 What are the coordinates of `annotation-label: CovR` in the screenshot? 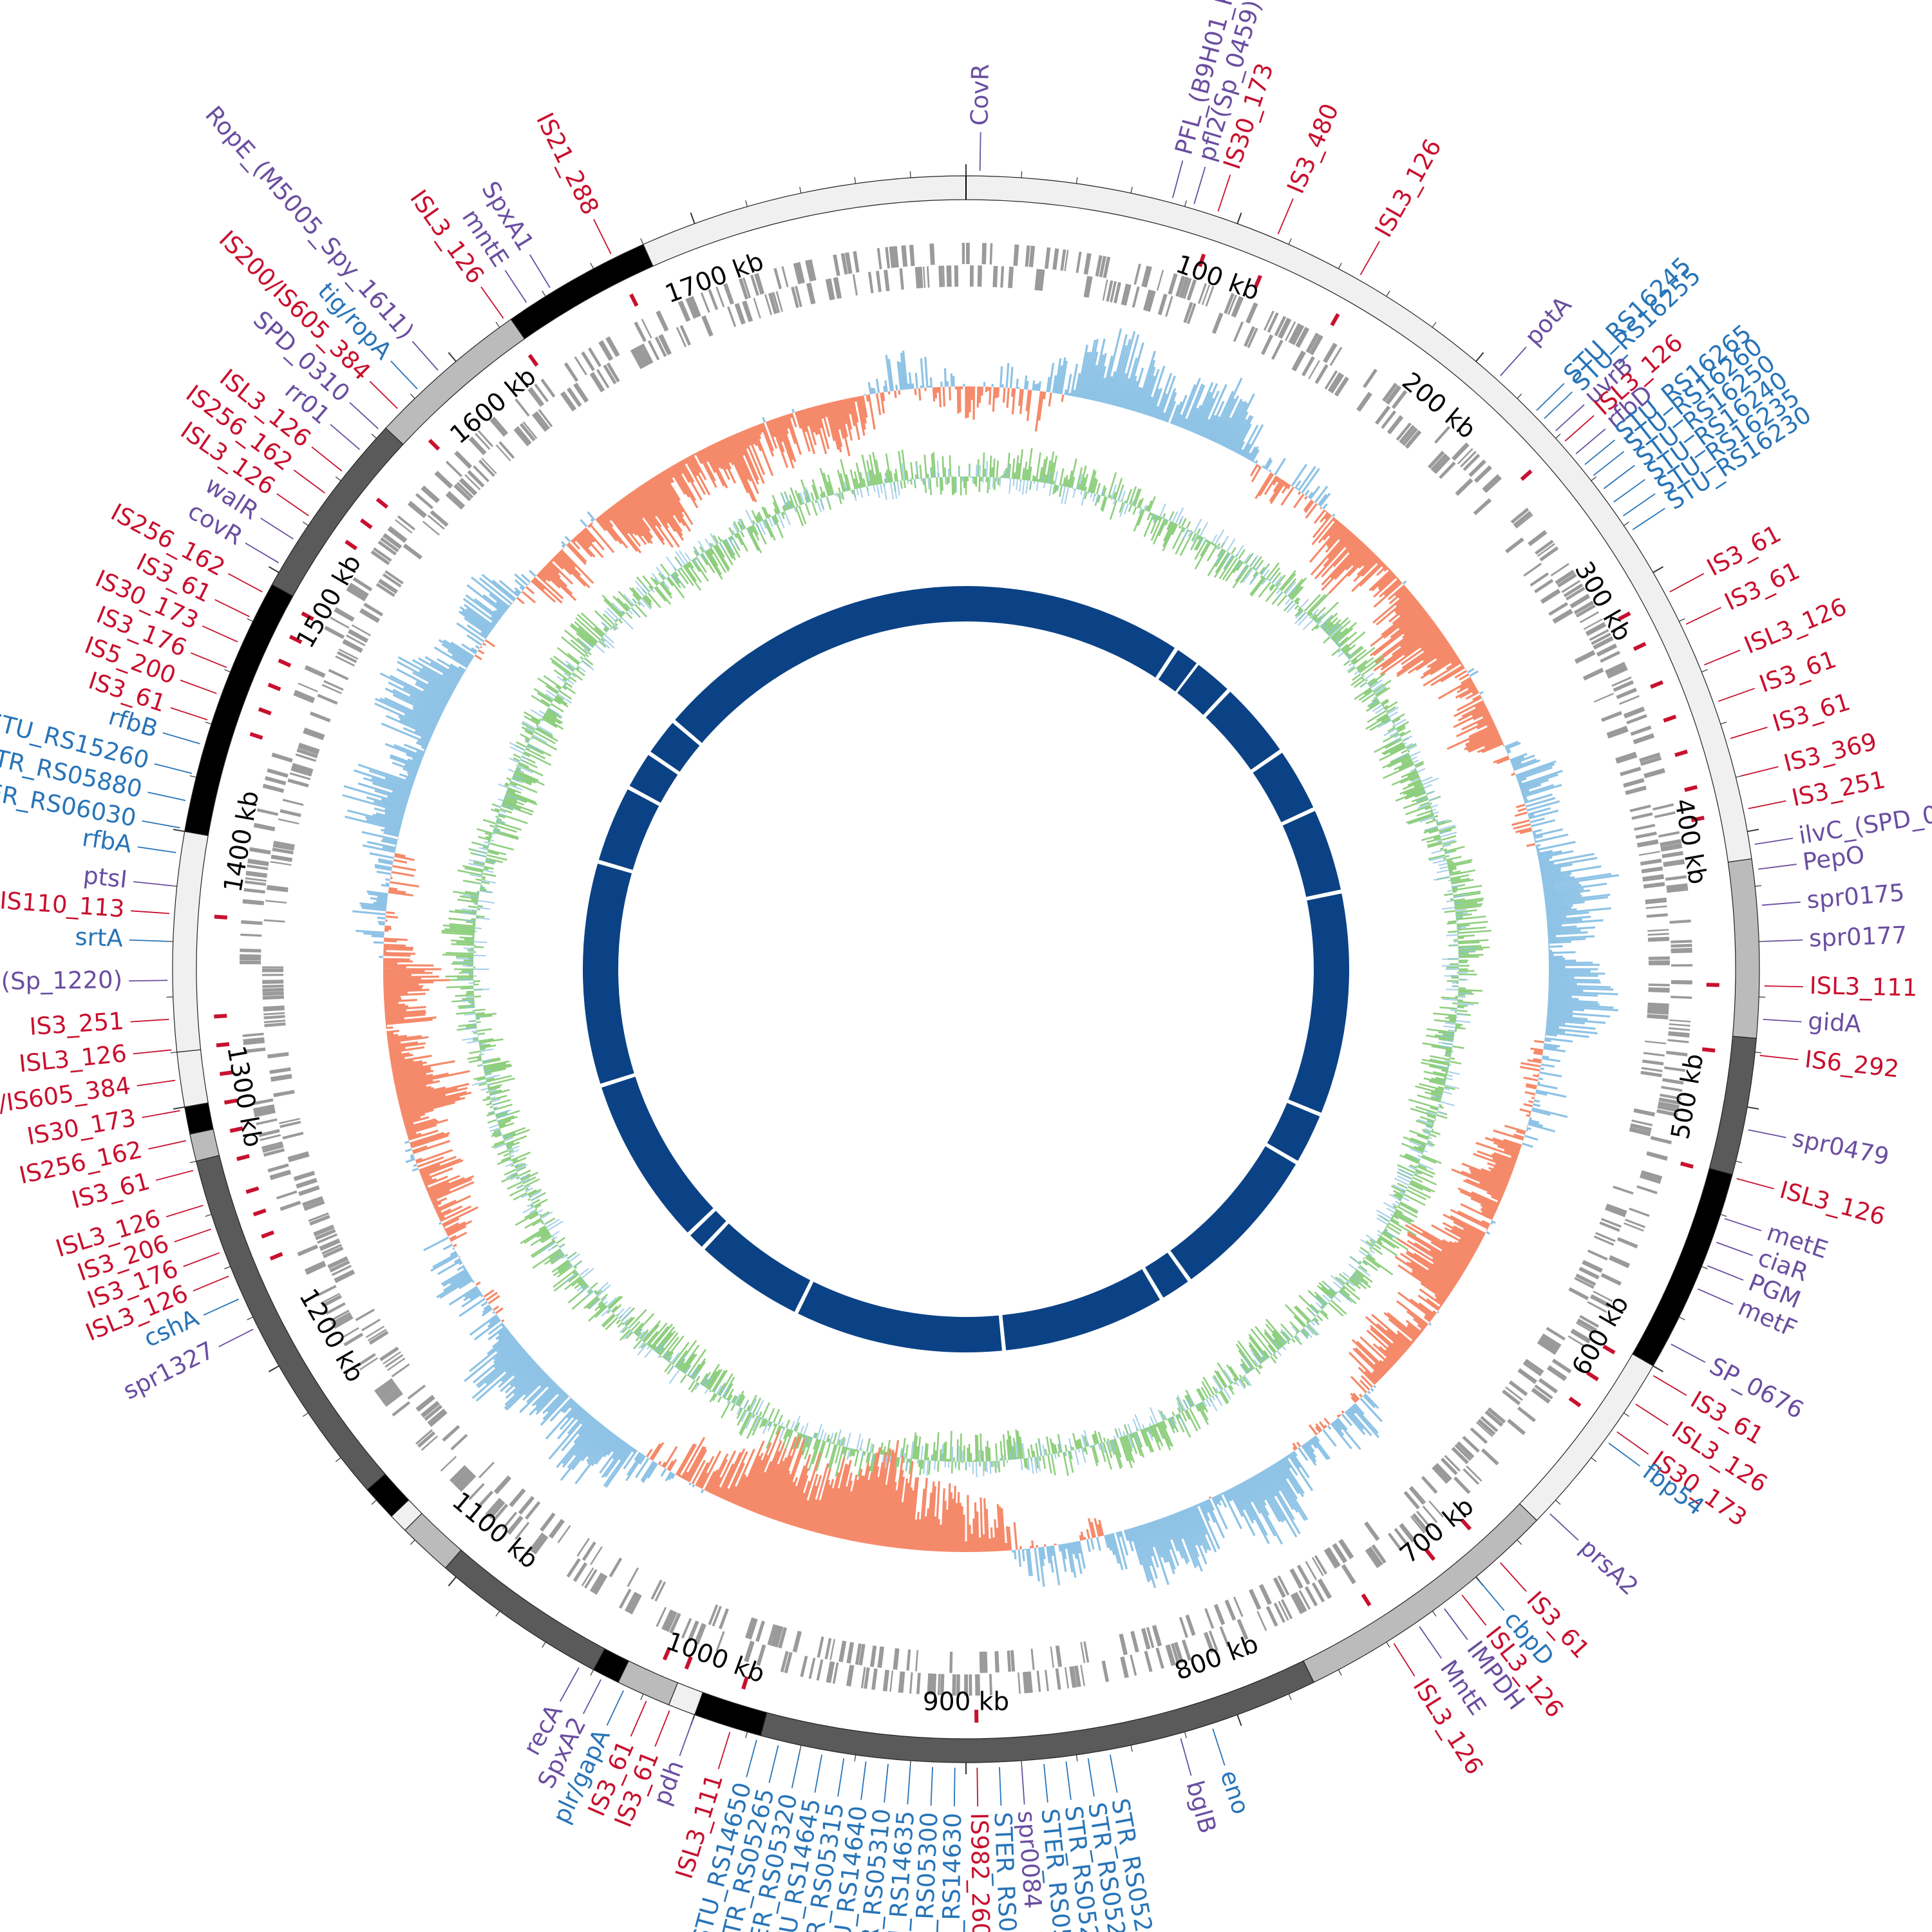 It's located at (979, 95).